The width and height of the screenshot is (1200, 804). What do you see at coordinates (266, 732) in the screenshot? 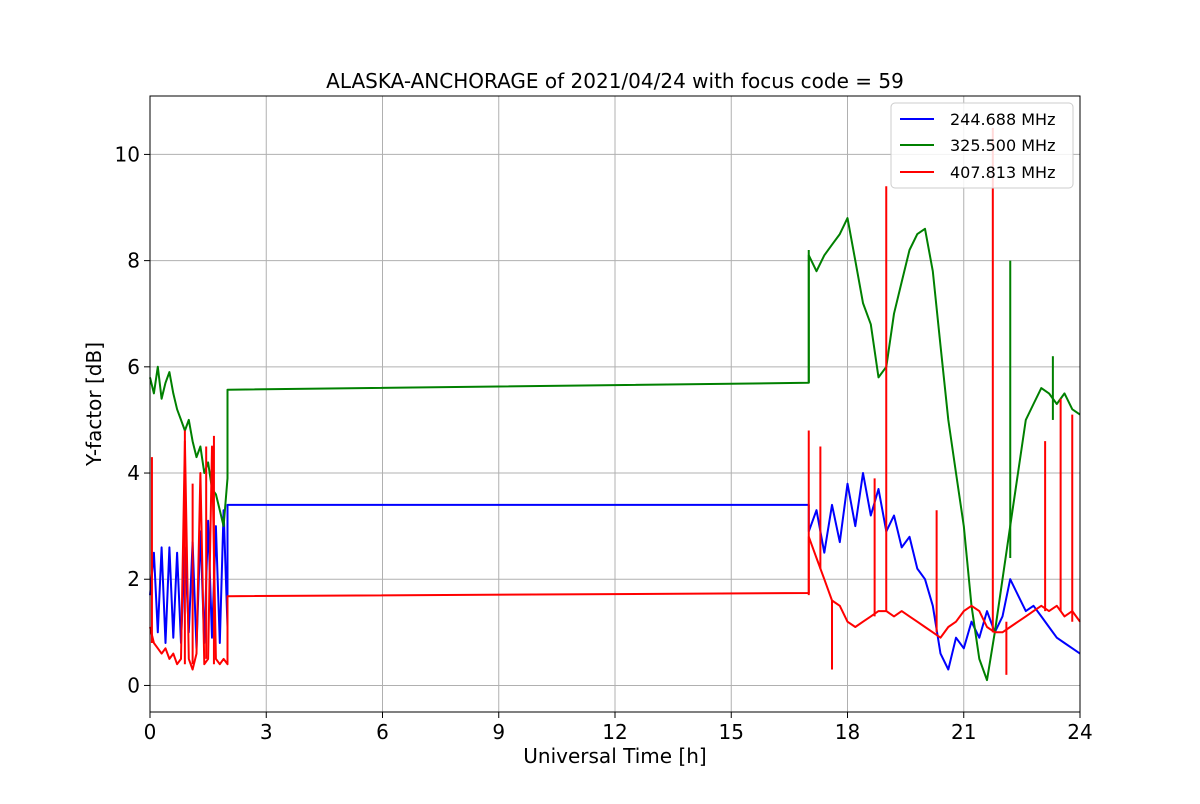
I see `x-tick-label-3: 3` at bounding box center [266, 732].